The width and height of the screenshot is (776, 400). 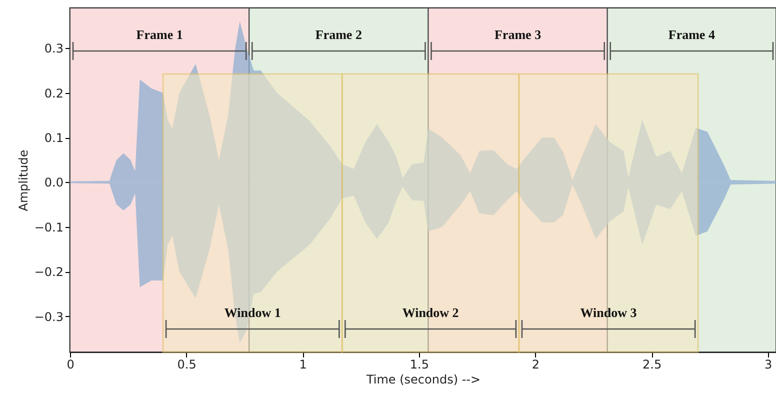 I want to click on y-tick-label: −0.2, so click(x=49, y=272).